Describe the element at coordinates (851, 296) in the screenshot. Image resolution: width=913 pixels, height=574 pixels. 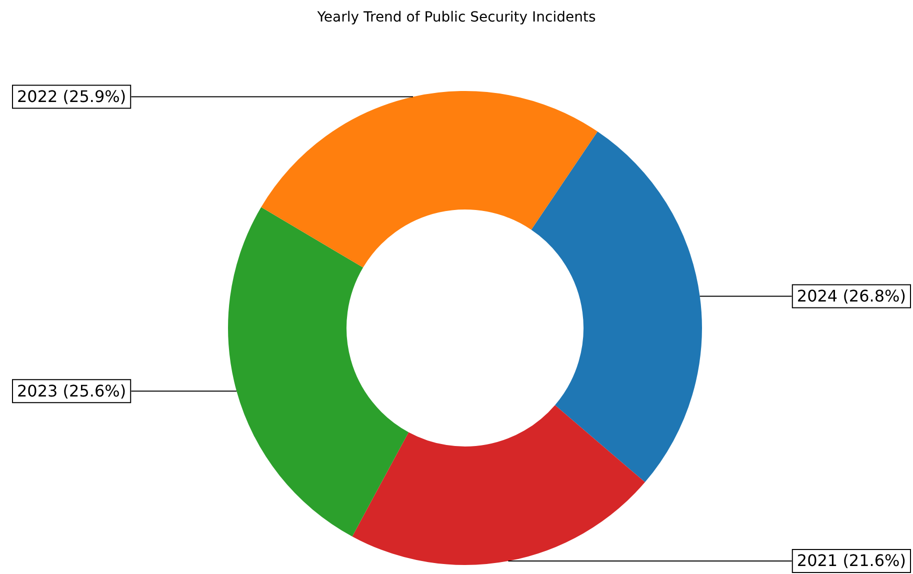
I see `slice-label: 2024 (26.8%)` at that location.